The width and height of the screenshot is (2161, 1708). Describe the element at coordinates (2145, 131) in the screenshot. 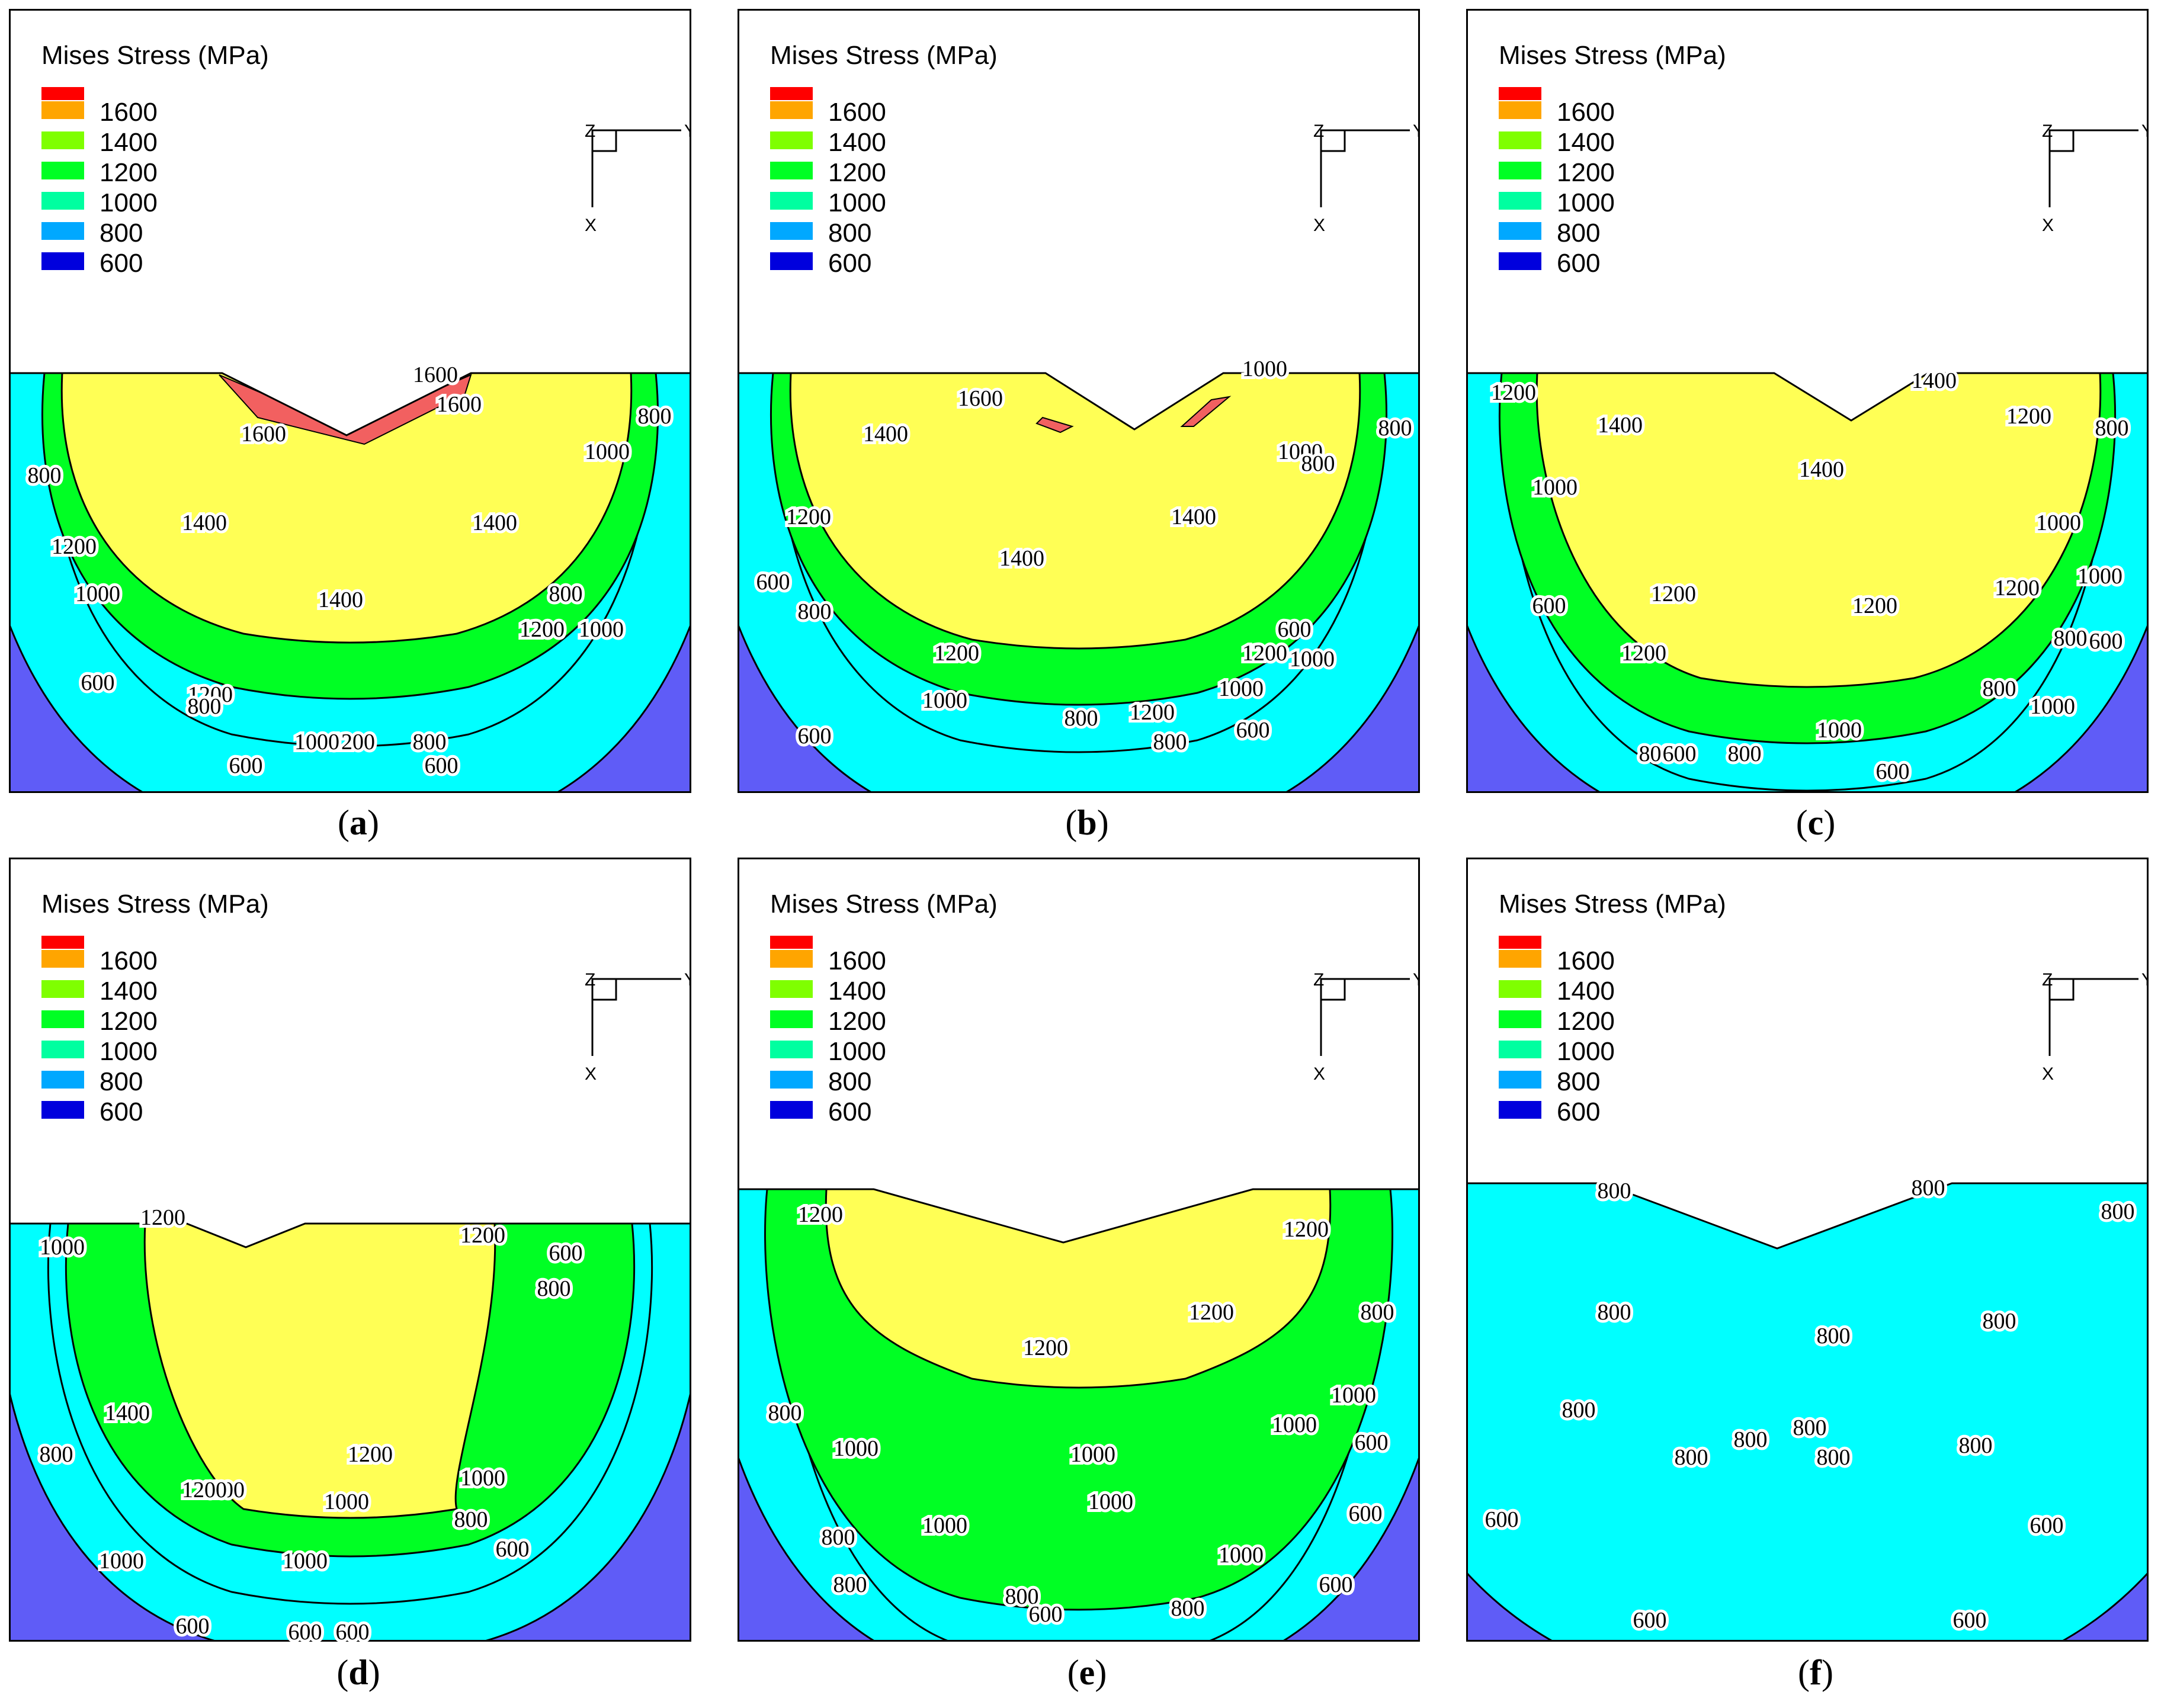

I see `y-axis-label: Y` at that location.